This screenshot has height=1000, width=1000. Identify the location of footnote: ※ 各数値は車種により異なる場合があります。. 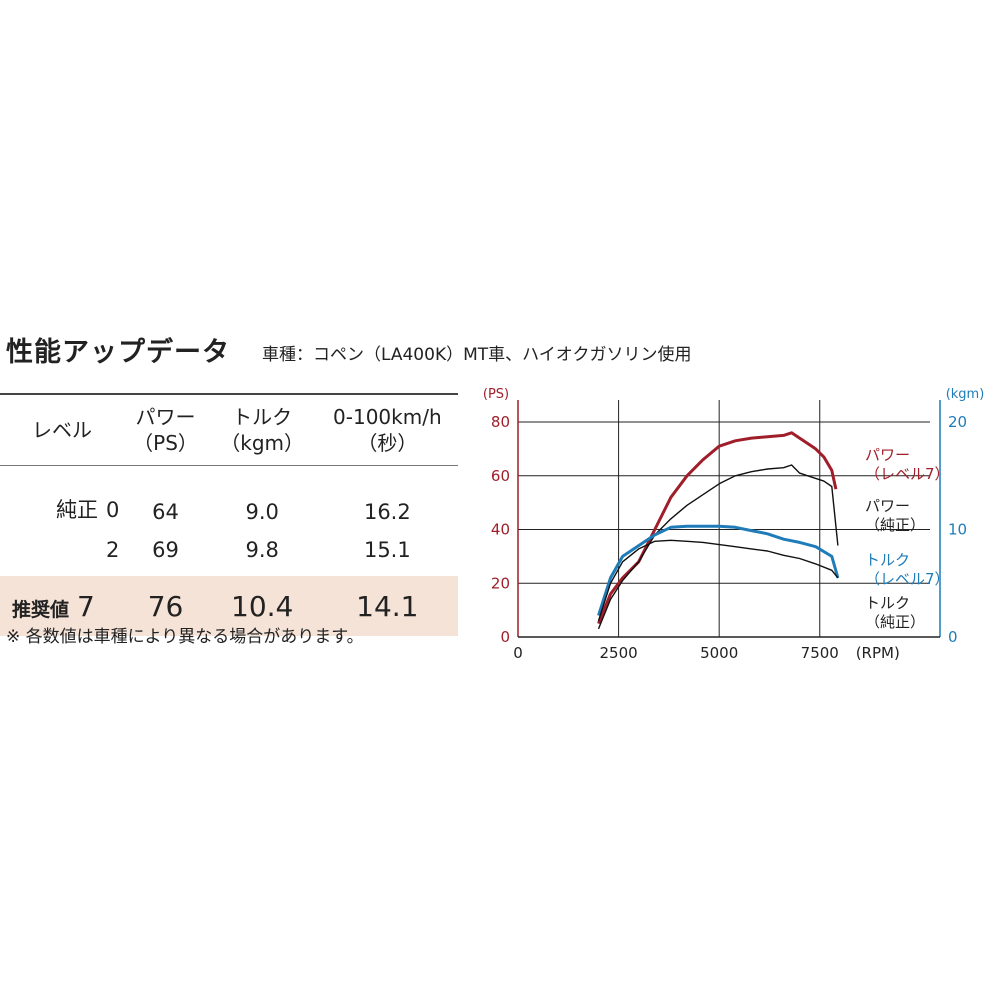
(185, 637).